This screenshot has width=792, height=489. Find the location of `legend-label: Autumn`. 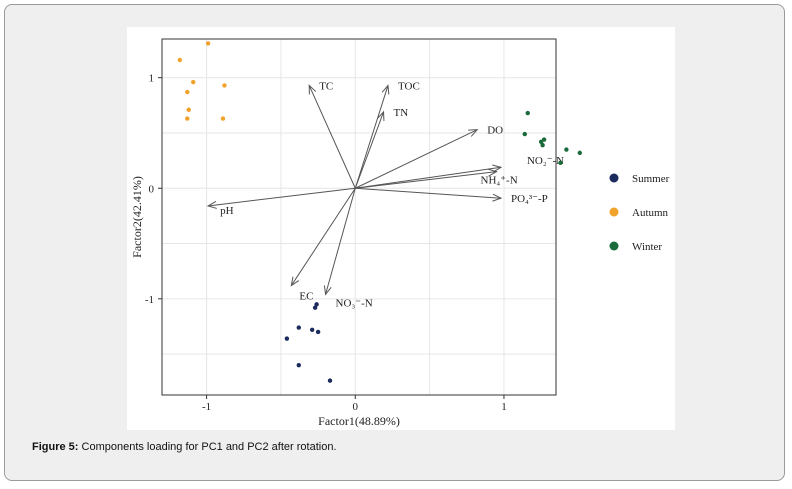

legend-label: Autumn is located at coordinates (650, 213).